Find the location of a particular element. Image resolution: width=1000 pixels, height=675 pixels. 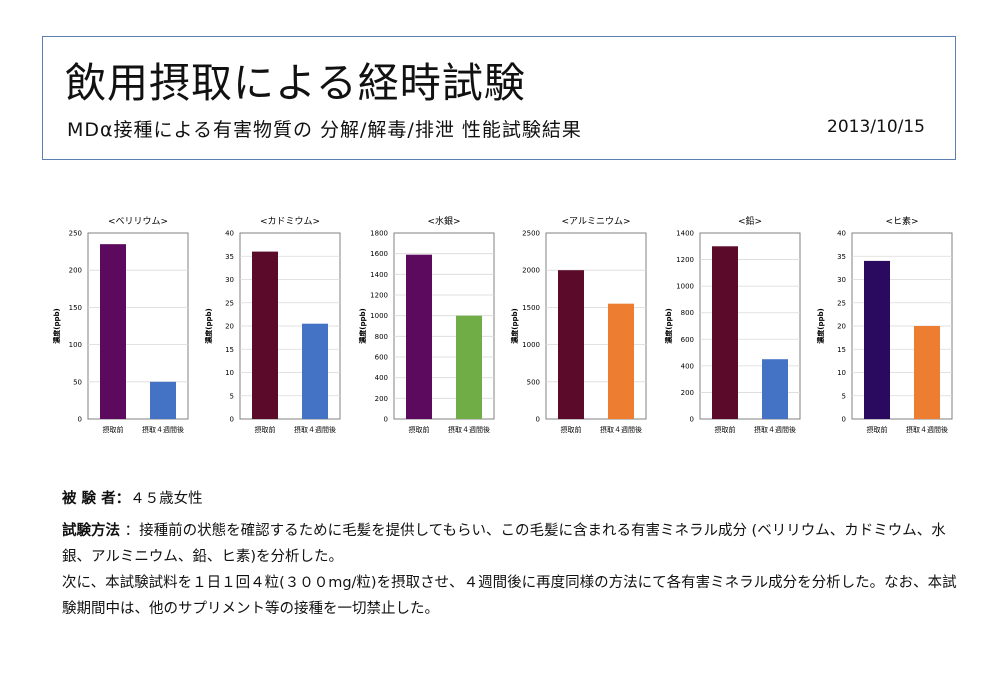

subject-value: ４５歳女性 is located at coordinates (166, 499).